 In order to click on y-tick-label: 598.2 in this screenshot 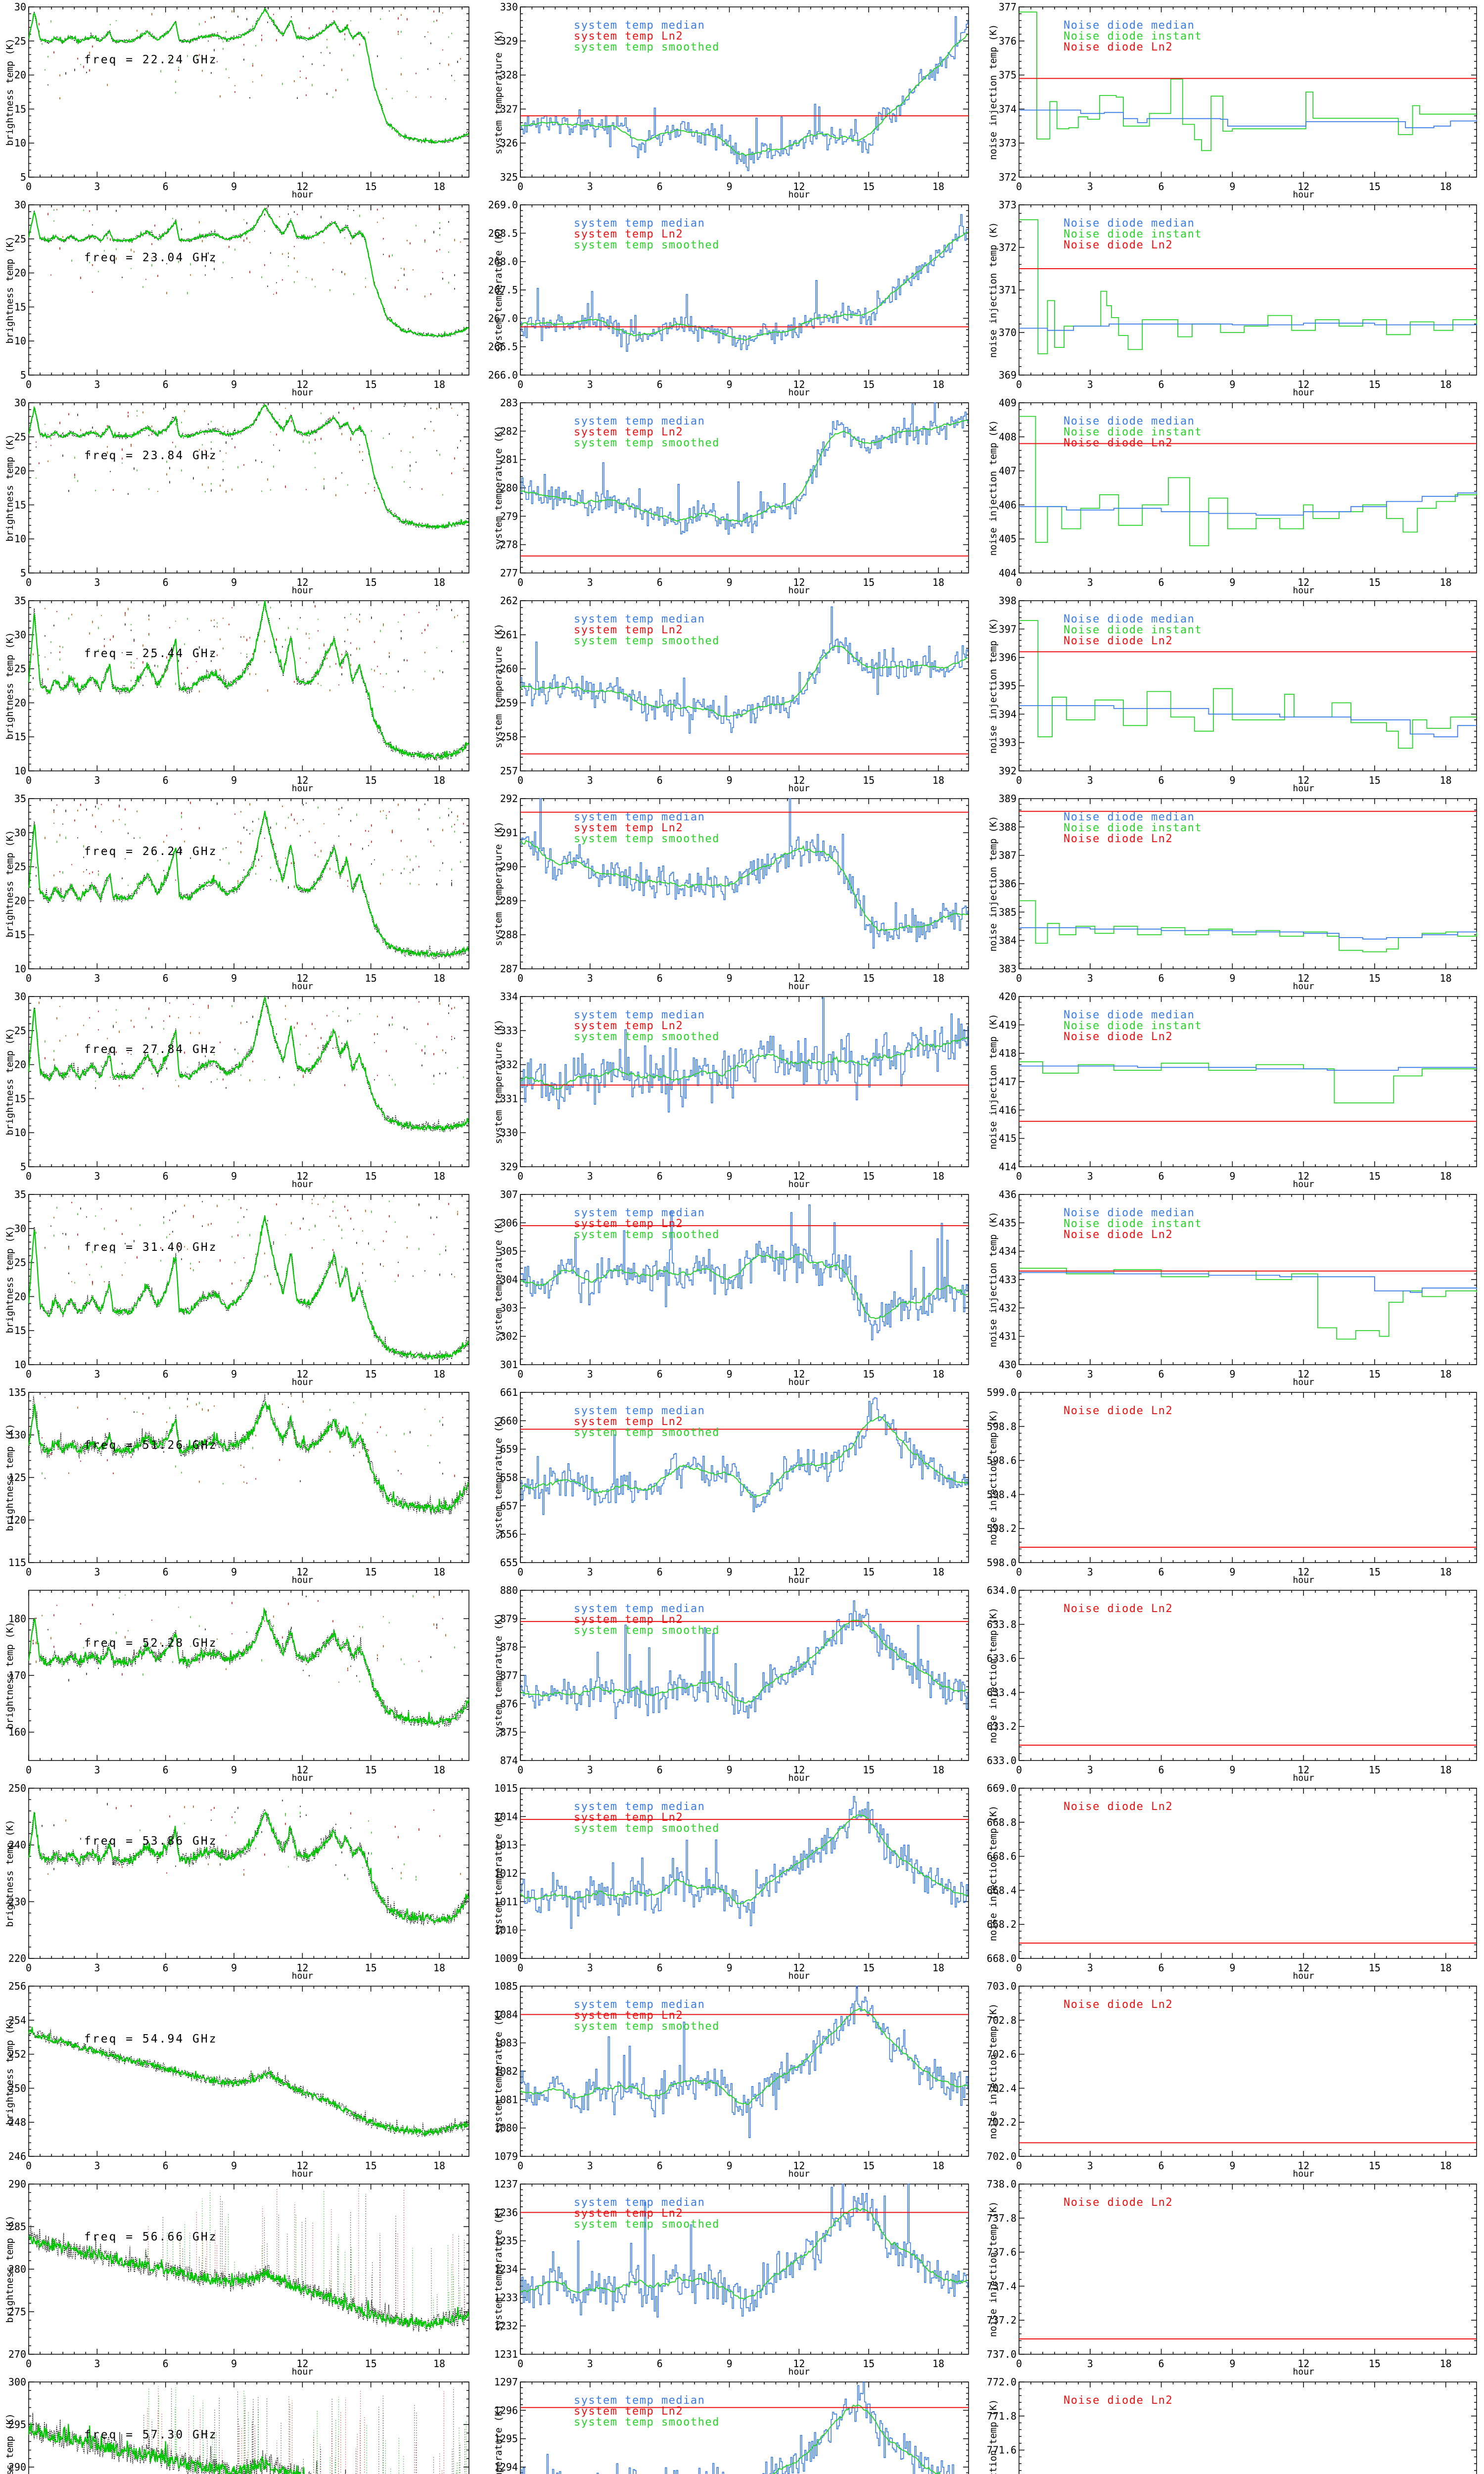, I will do `click(1002, 1528)`.